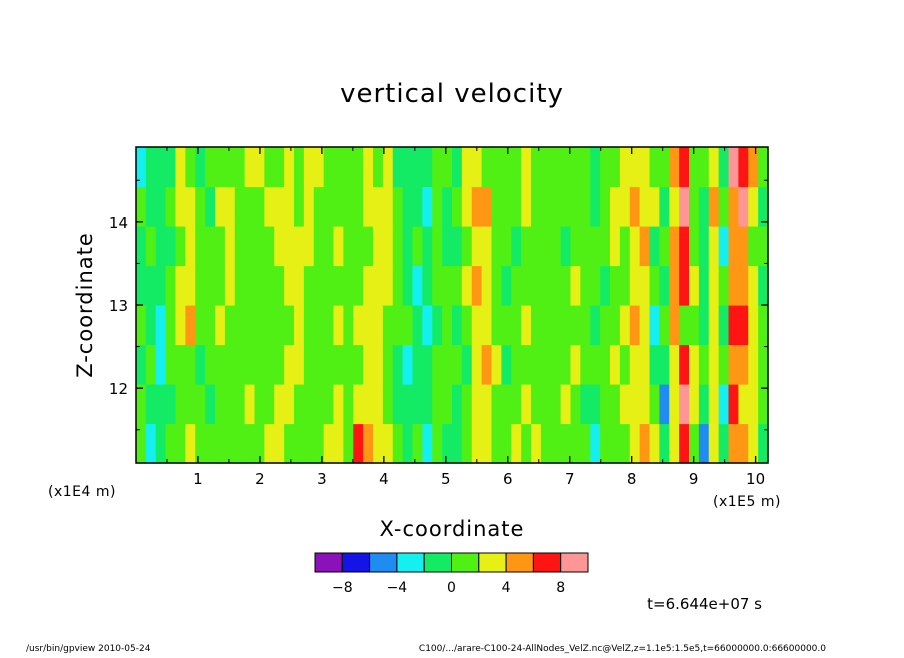 The height and width of the screenshot is (658, 904). Describe the element at coordinates (118, 223) in the screenshot. I see `y-tick-label: 14` at that location.